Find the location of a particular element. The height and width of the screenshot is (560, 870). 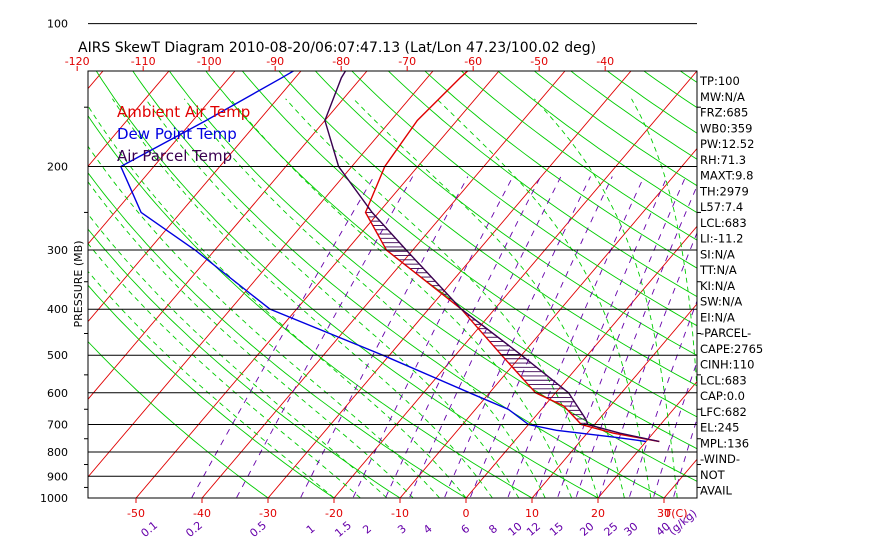

mixing-ratio-label: 1 is located at coordinates (311, 529).